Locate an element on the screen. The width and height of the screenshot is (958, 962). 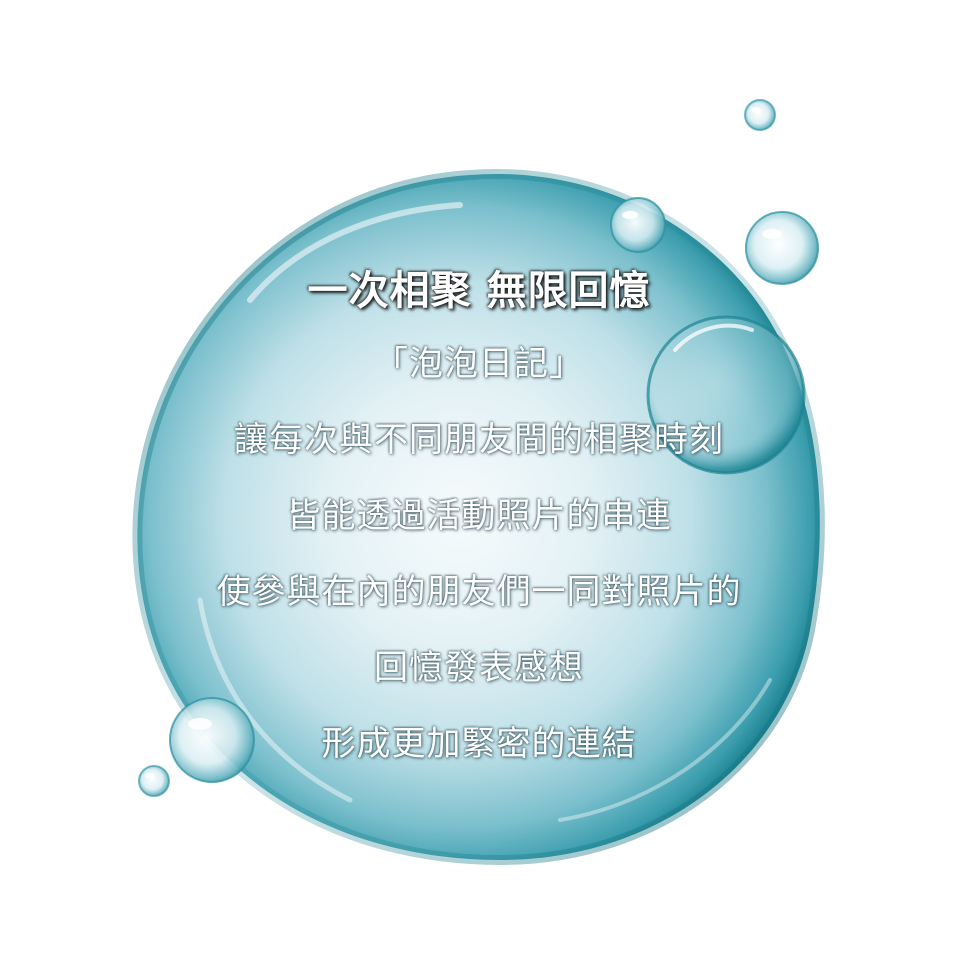
droplet-bottom-tiny is located at coordinates (154, 781).